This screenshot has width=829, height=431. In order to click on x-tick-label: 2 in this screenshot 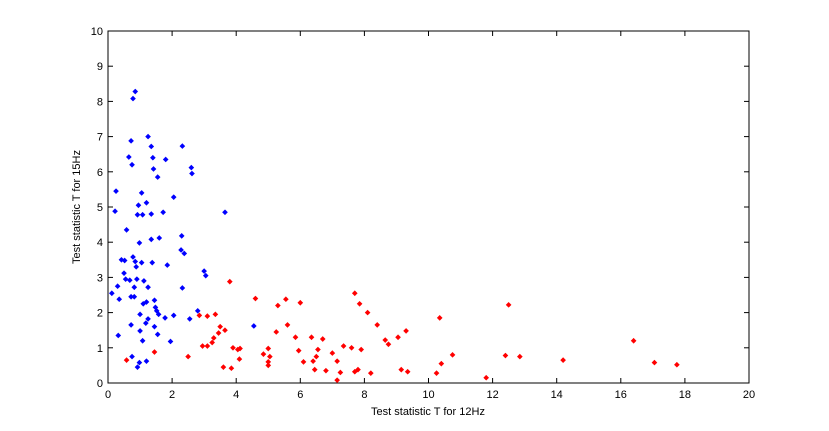, I will do `click(172, 395)`.